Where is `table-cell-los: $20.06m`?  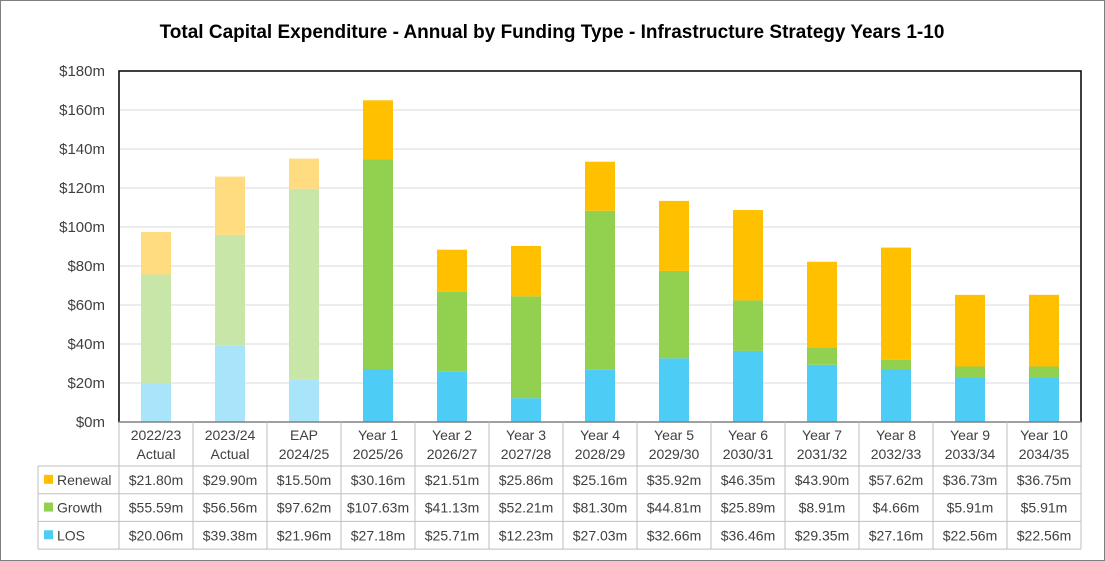 table-cell-los: $20.06m is located at coordinates (156, 535).